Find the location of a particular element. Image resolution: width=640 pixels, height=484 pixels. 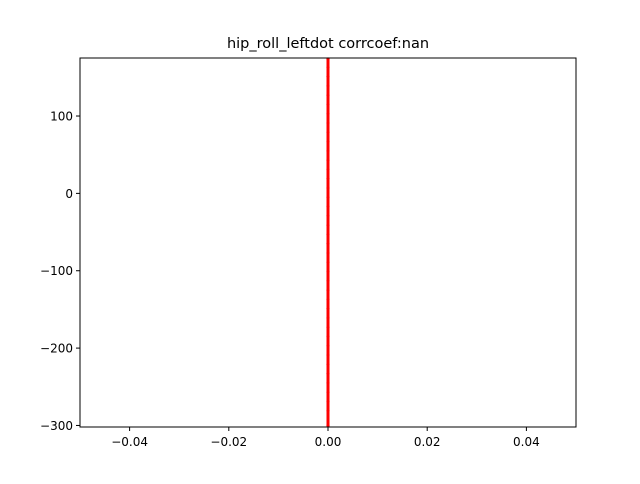

x-tick-label: −0.02 is located at coordinates (228, 442).